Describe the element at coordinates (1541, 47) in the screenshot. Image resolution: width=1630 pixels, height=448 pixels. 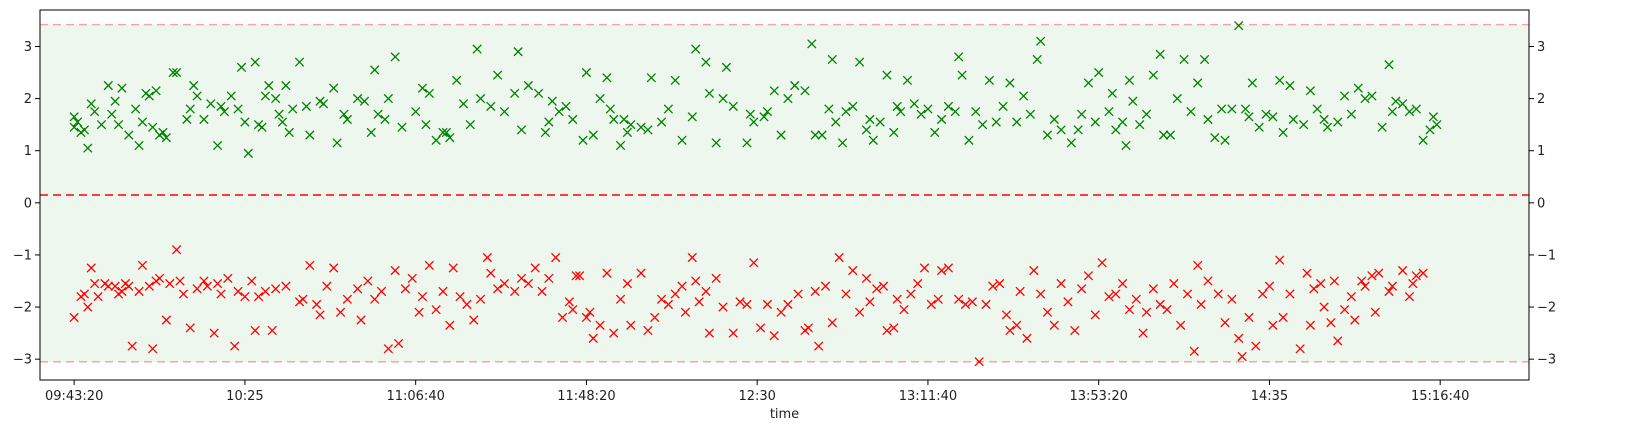
I see `y-tick-label-right: 3` at that location.